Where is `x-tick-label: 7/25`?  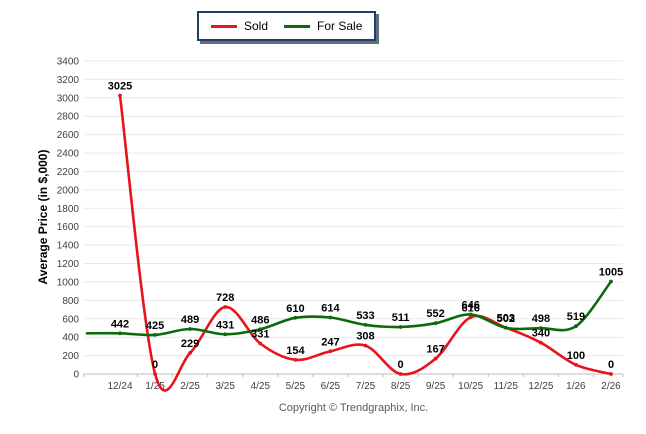
x-tick-label: 7/25 is located at coordinates (366, 386).